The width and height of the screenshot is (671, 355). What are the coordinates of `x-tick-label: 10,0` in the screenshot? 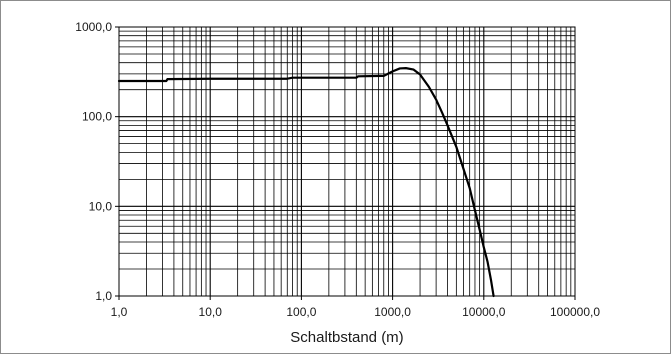 It's located at (211, 312).